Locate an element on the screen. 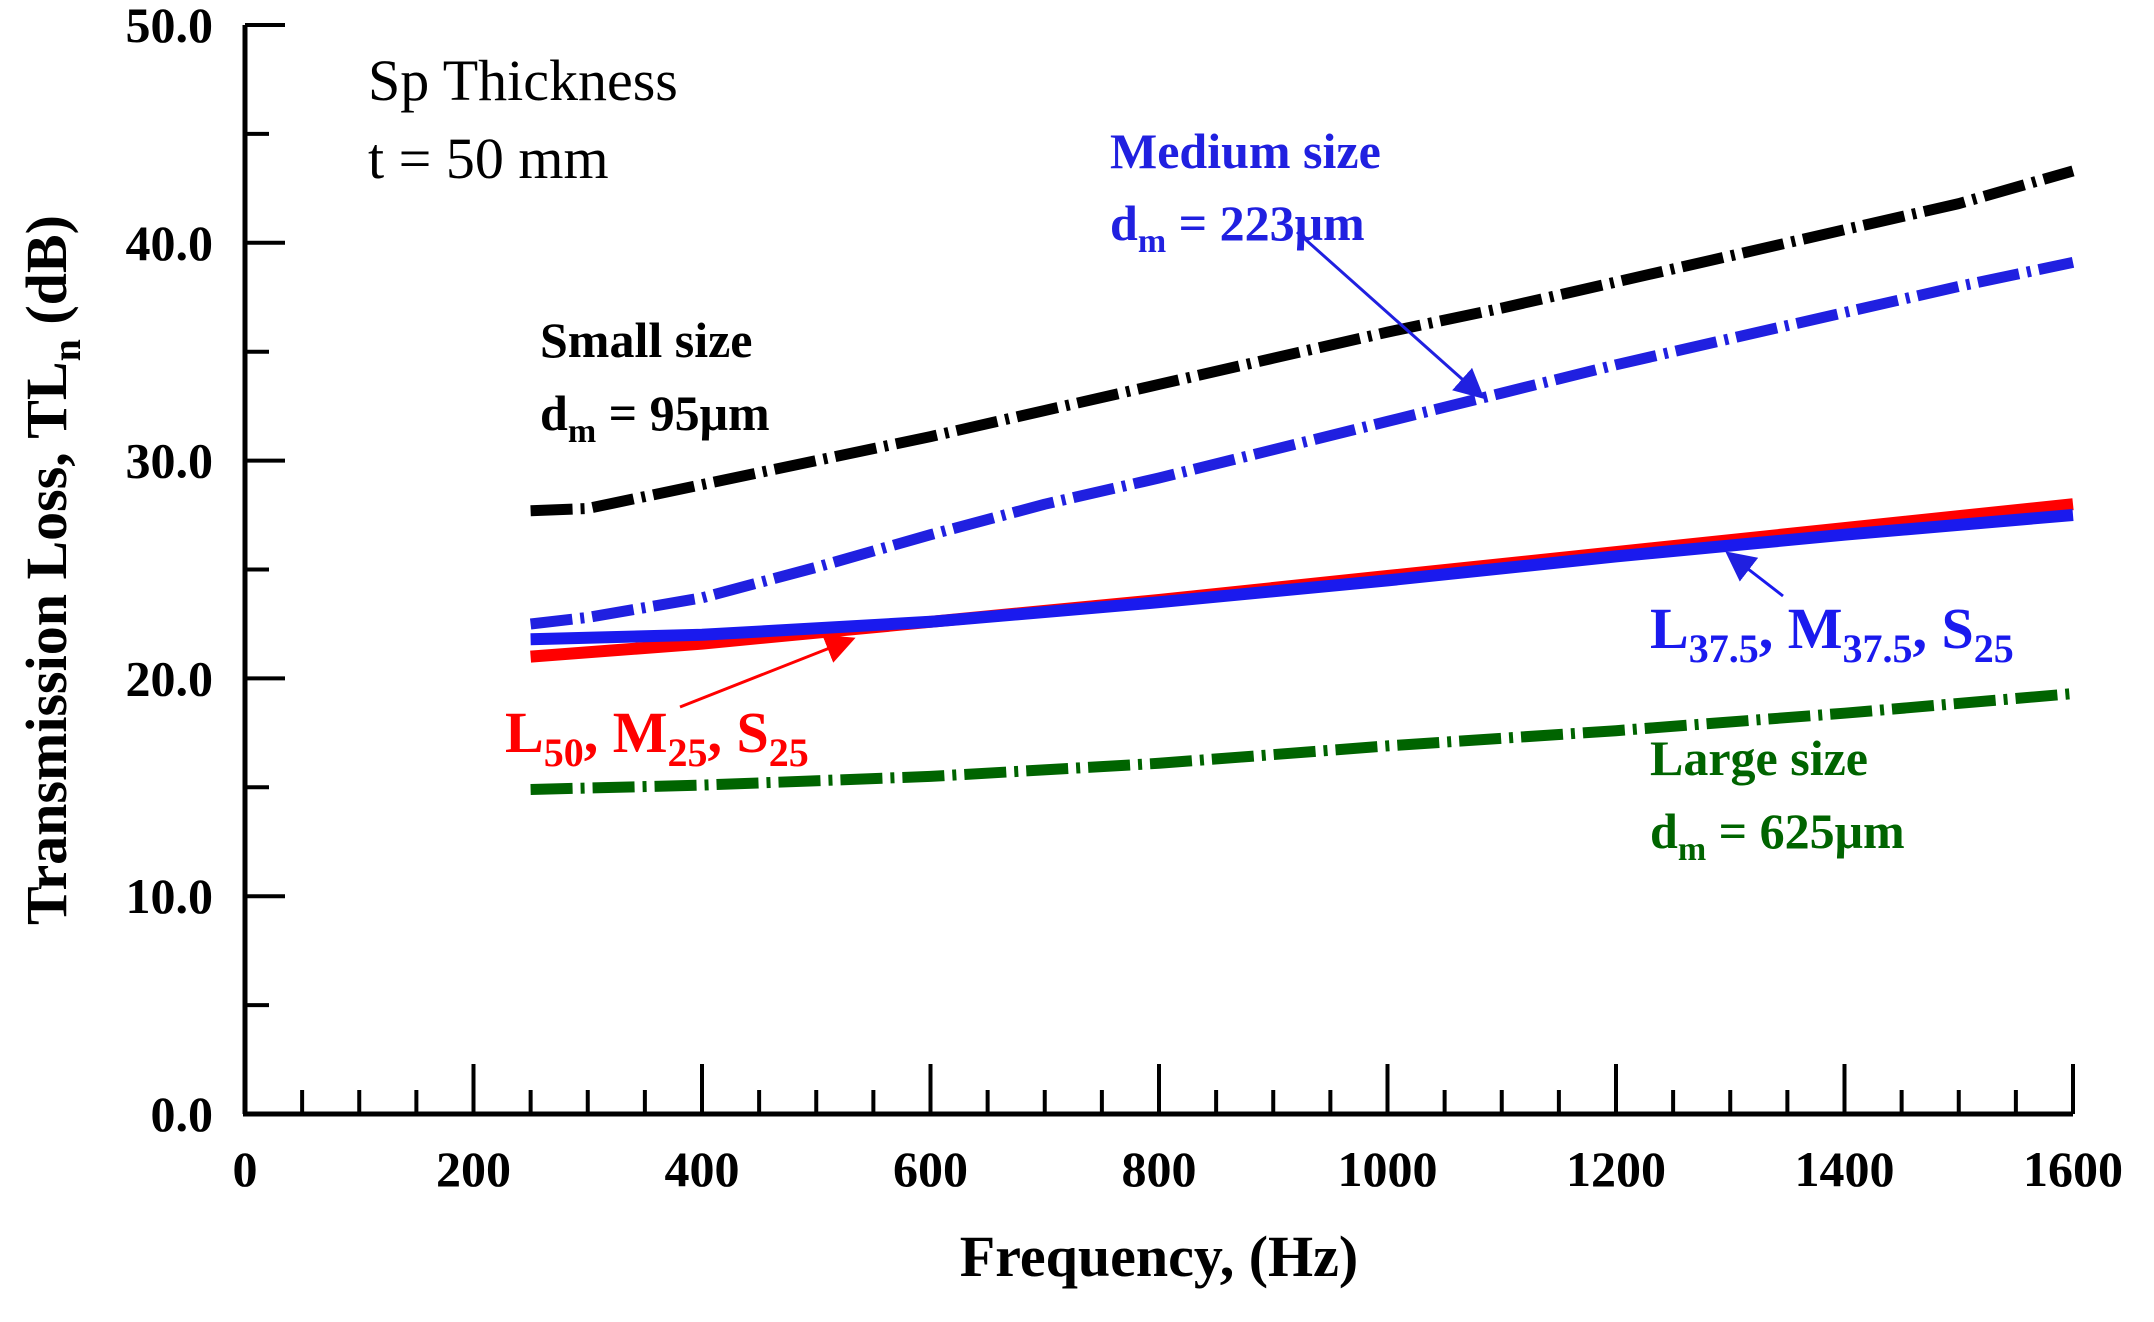  y-tick-label-20: 20.0 is located at coordinates (170, 678).